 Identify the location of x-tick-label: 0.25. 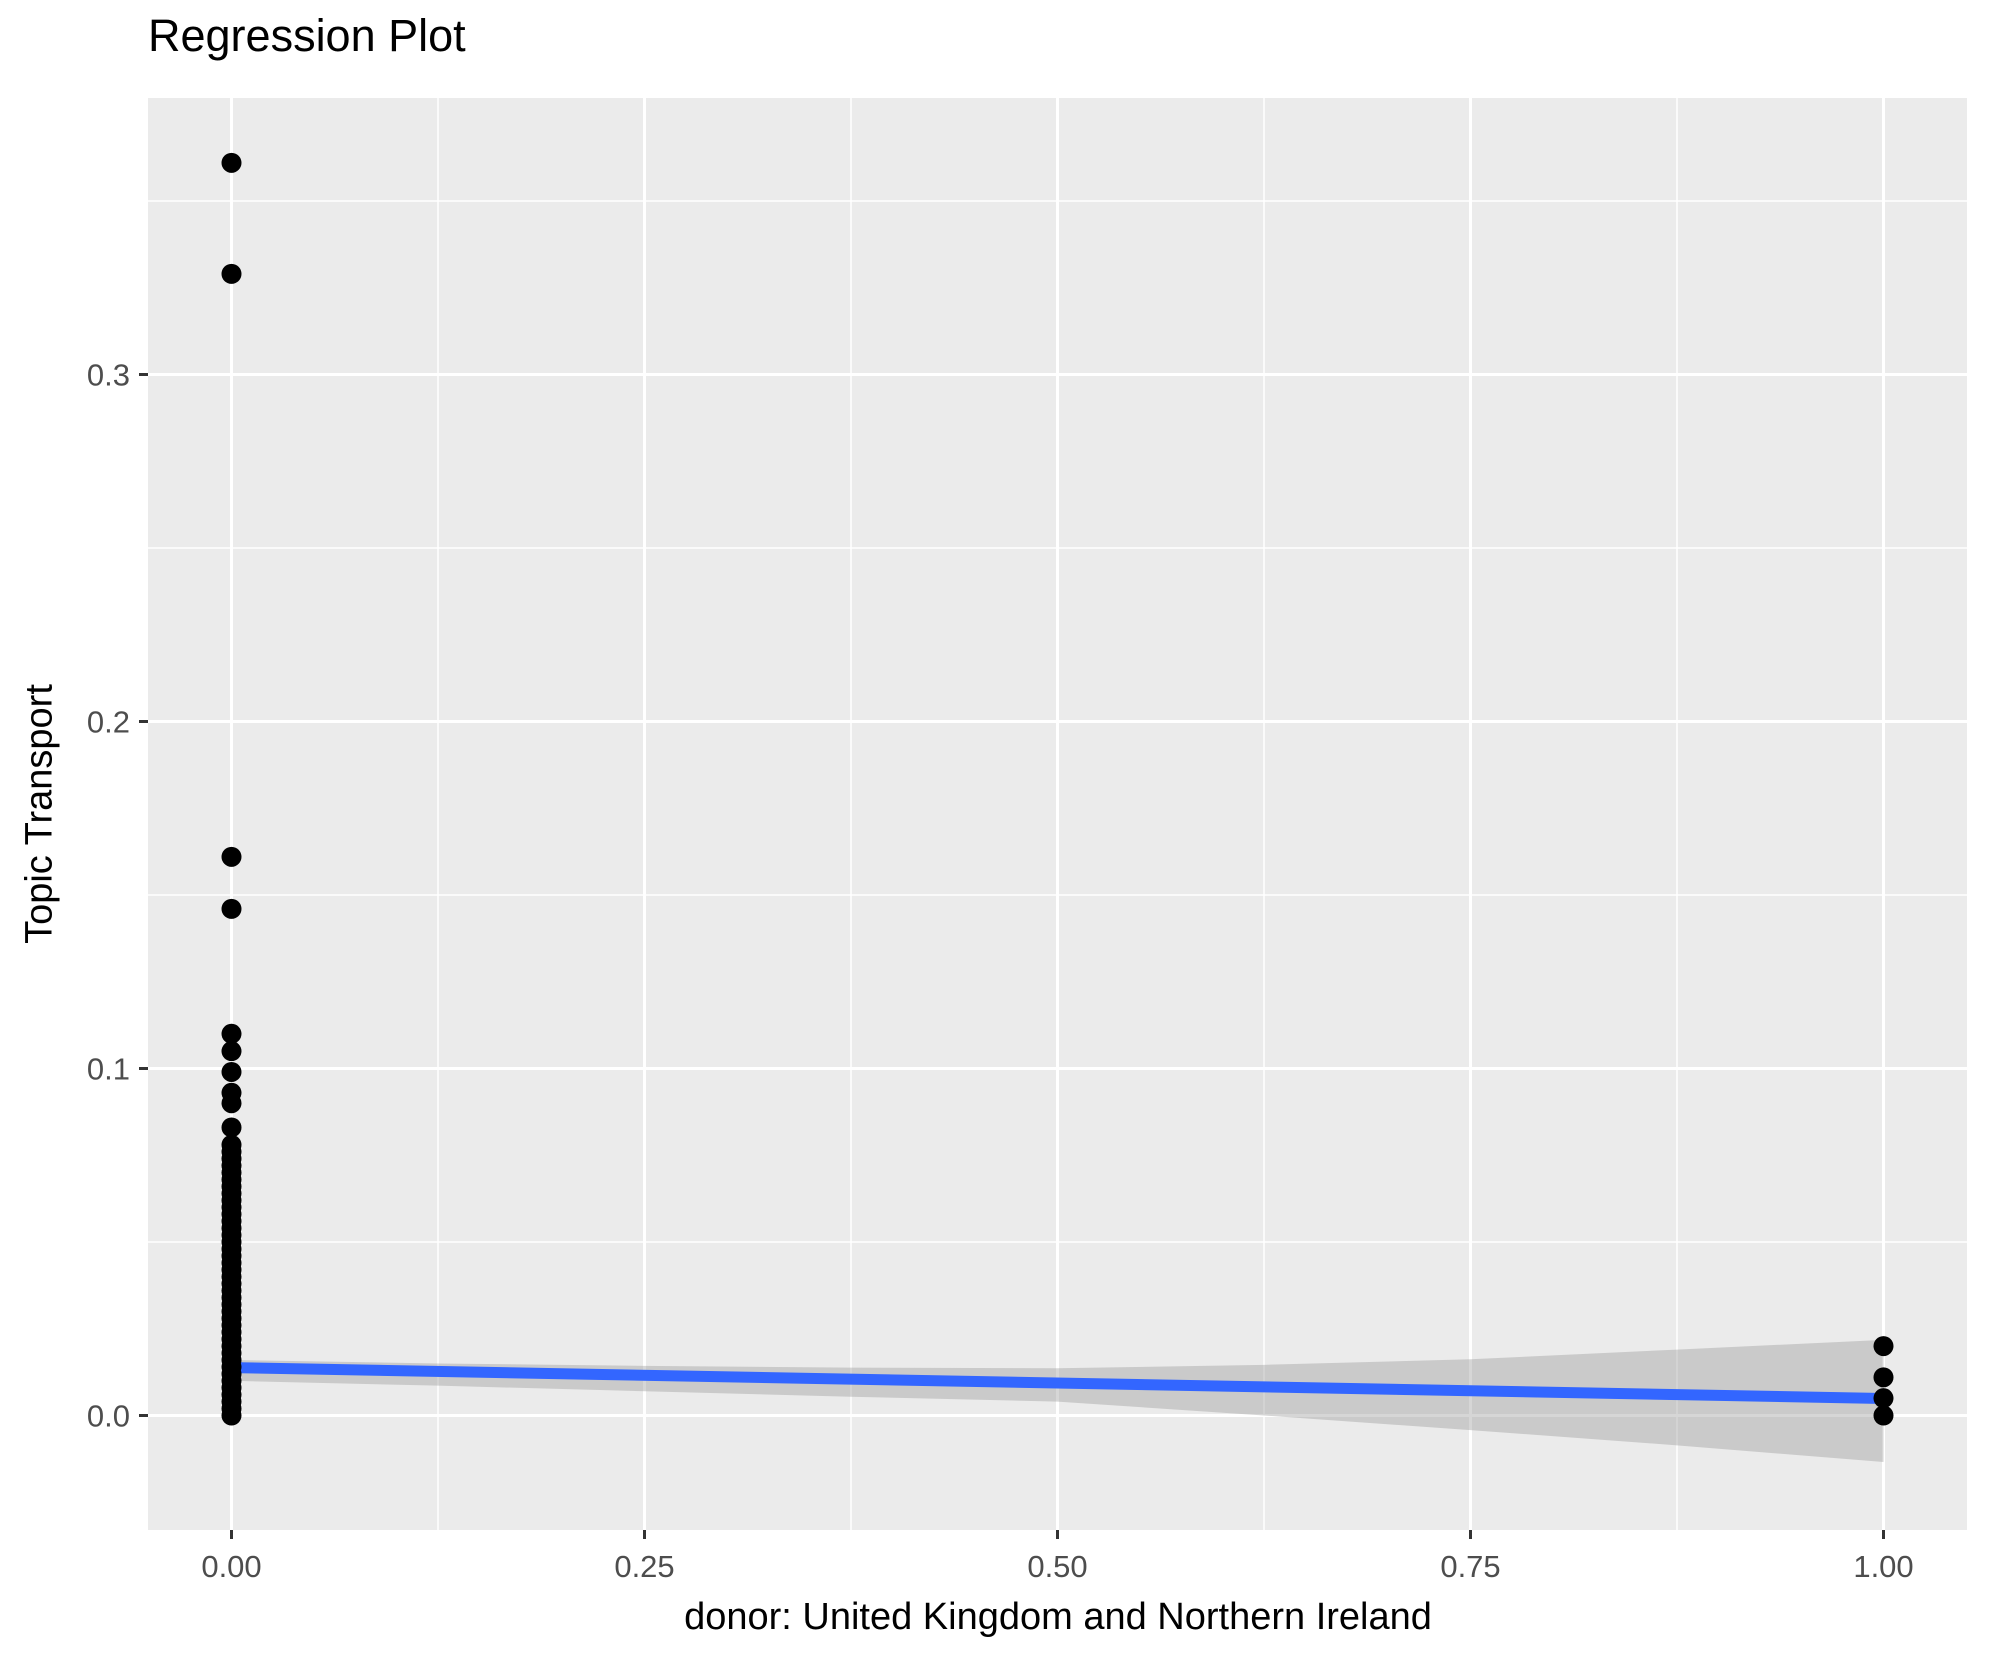
(644, 1566).